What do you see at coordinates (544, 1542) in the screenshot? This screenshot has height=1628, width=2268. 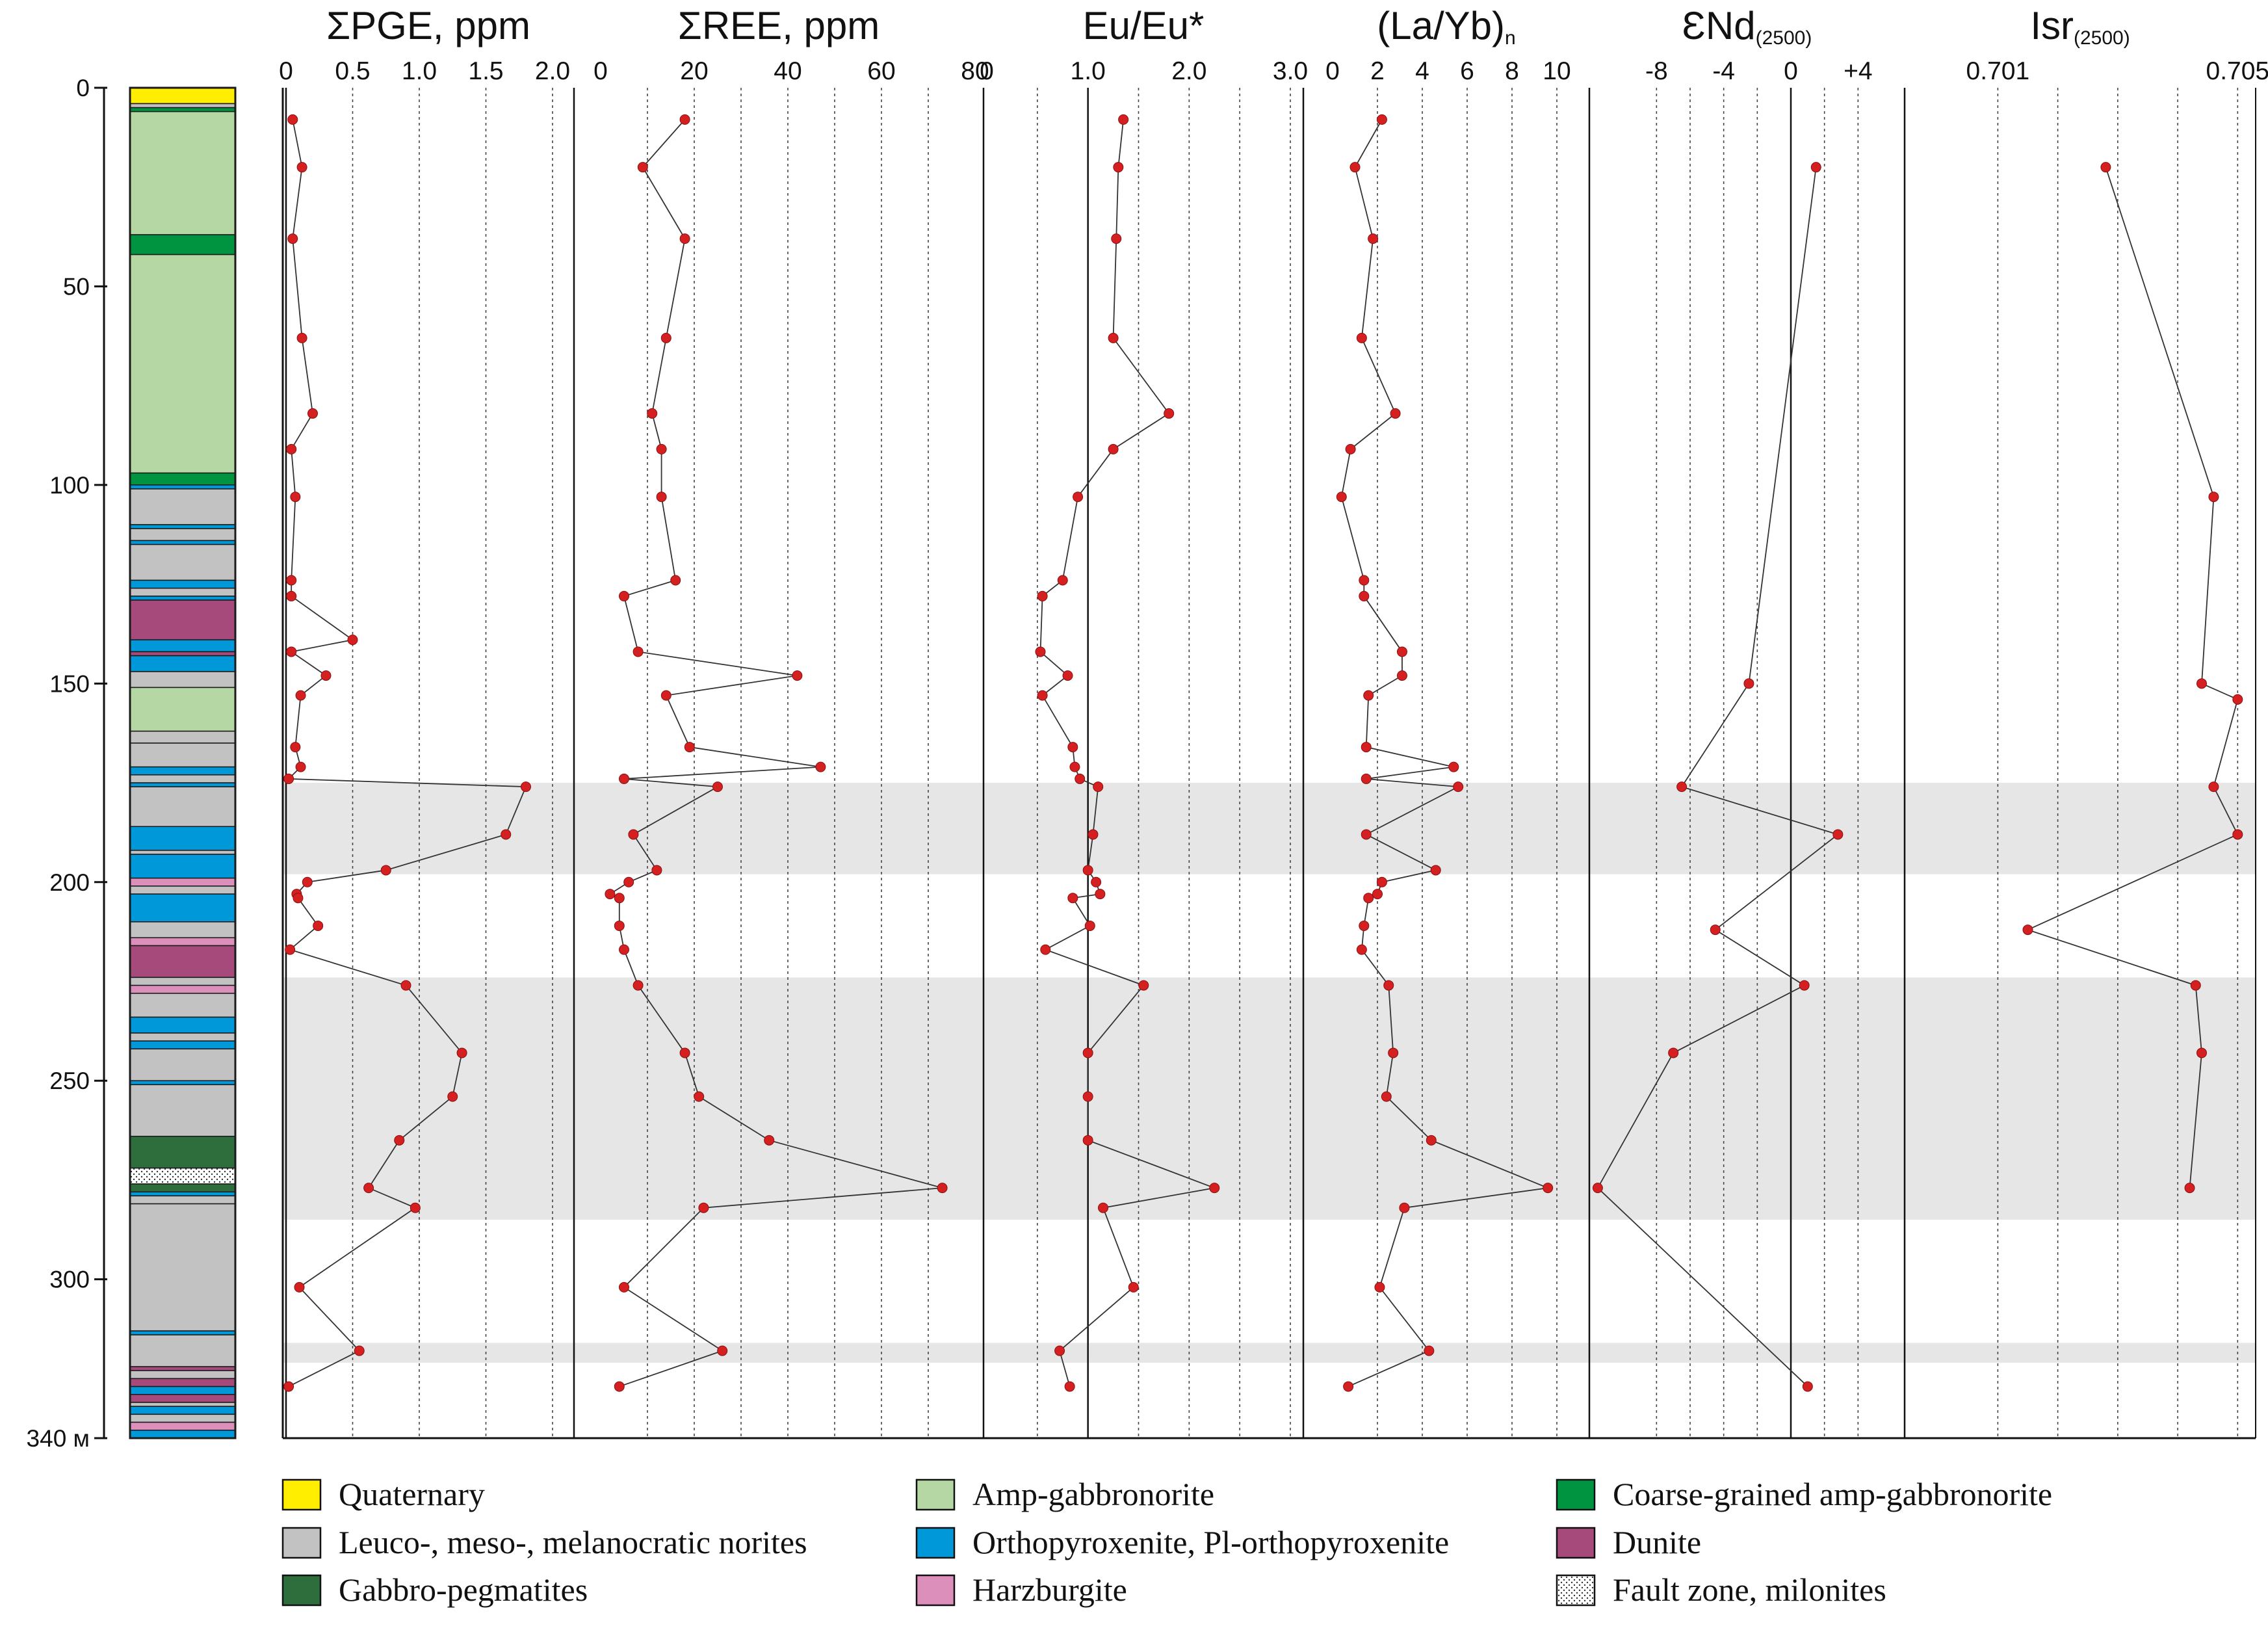 I see `legend-item-norite: Leuco-, meso-, melanocratic norites` at bounding box center [544, 1542].